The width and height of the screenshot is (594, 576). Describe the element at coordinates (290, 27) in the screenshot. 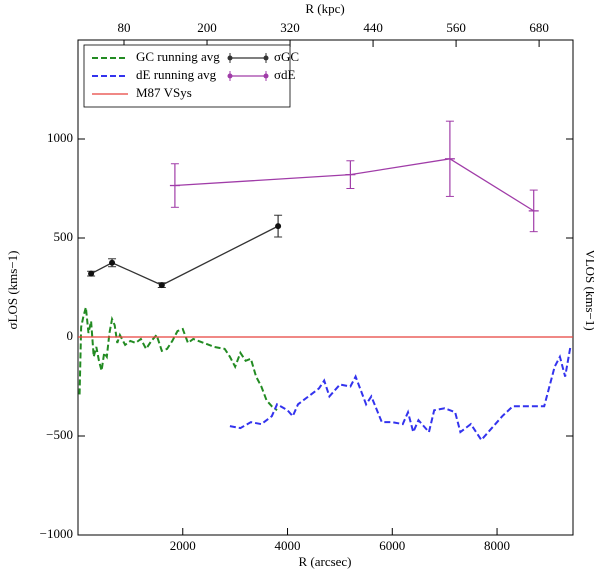

I see `x2-tick-label: 320` at that location.